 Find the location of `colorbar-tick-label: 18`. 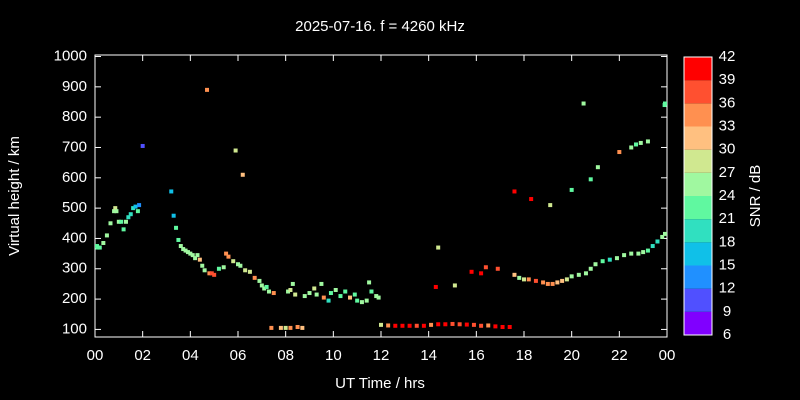

colorbar-tick-label: 18 is located at coordinates (727, 241).